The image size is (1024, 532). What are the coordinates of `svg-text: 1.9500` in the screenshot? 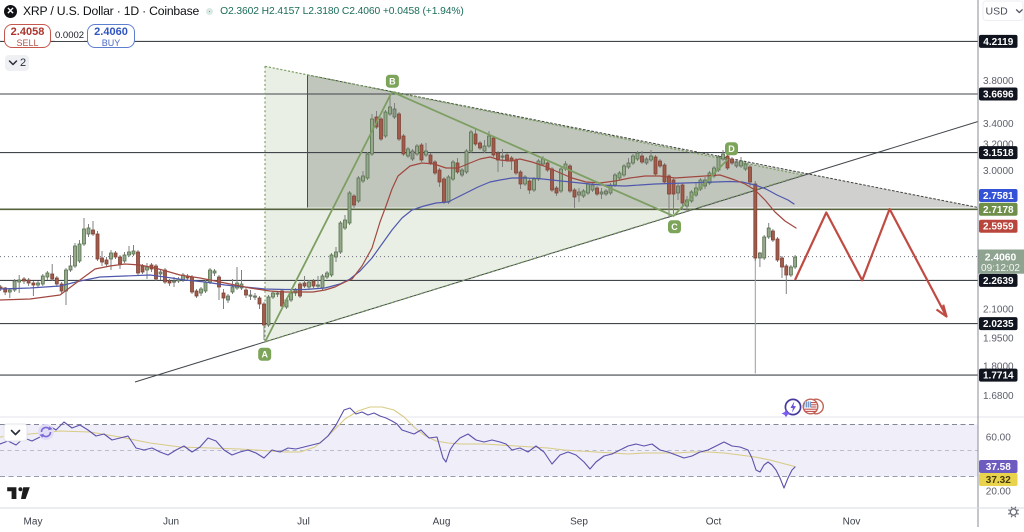 It's located at (998, 338).